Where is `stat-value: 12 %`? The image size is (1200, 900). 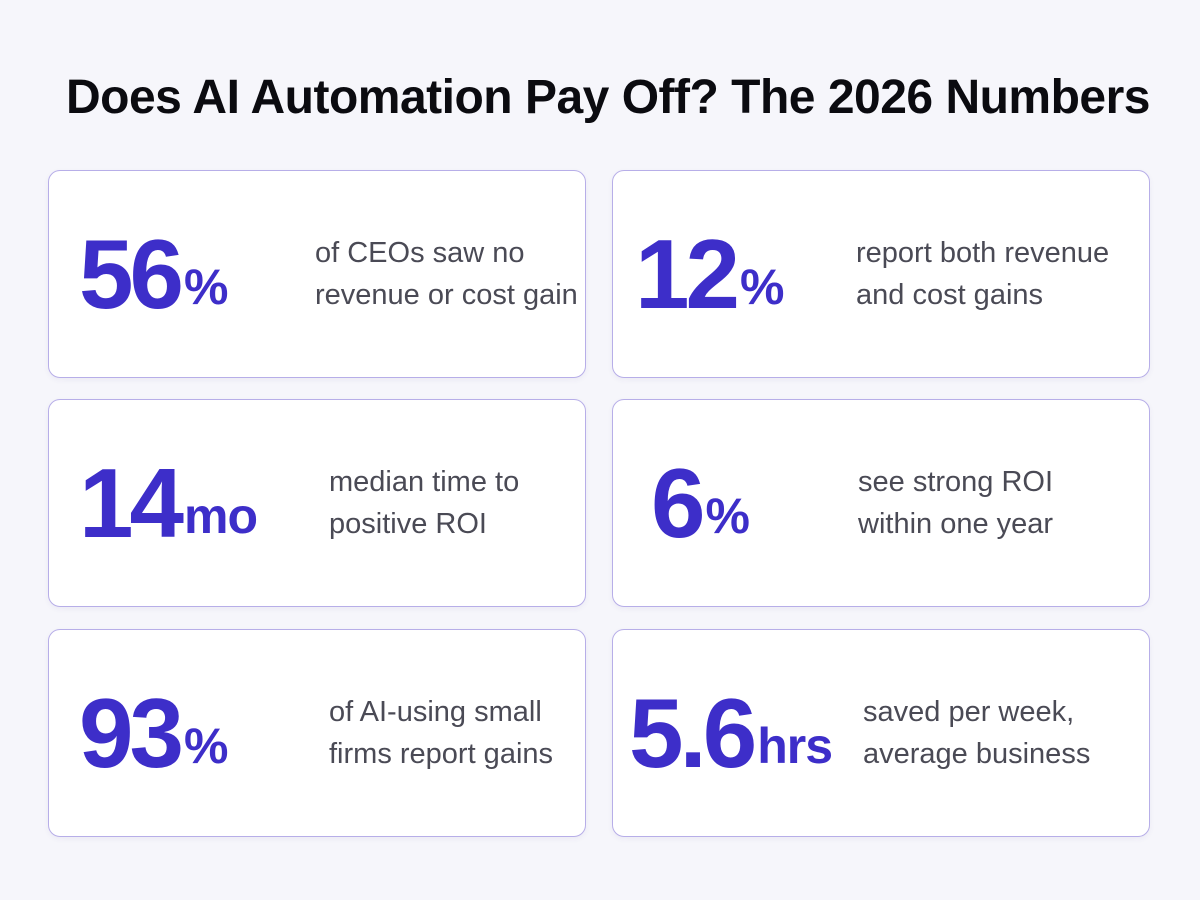
stat-value: 12 % is located at coordinates (709, 274).